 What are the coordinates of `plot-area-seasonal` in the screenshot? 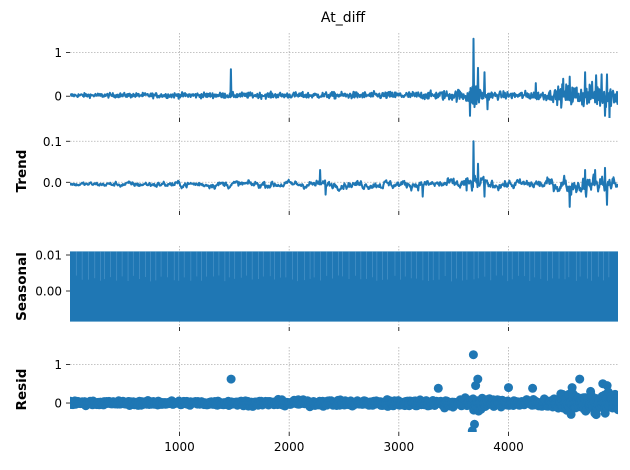 It's located at (344, 286).